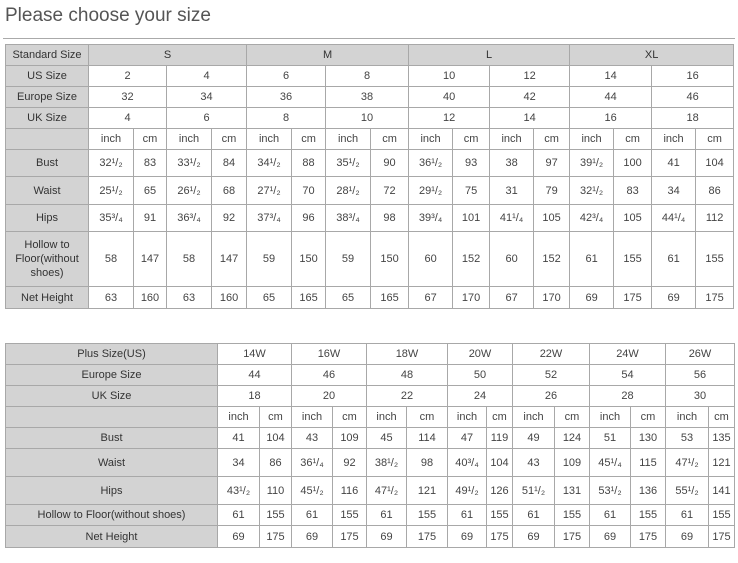 This screenshot has height=563, width=738. Describe the element at coordinates (552, 218) in the screenshot. I see `measurement-cell: 105` at that location.